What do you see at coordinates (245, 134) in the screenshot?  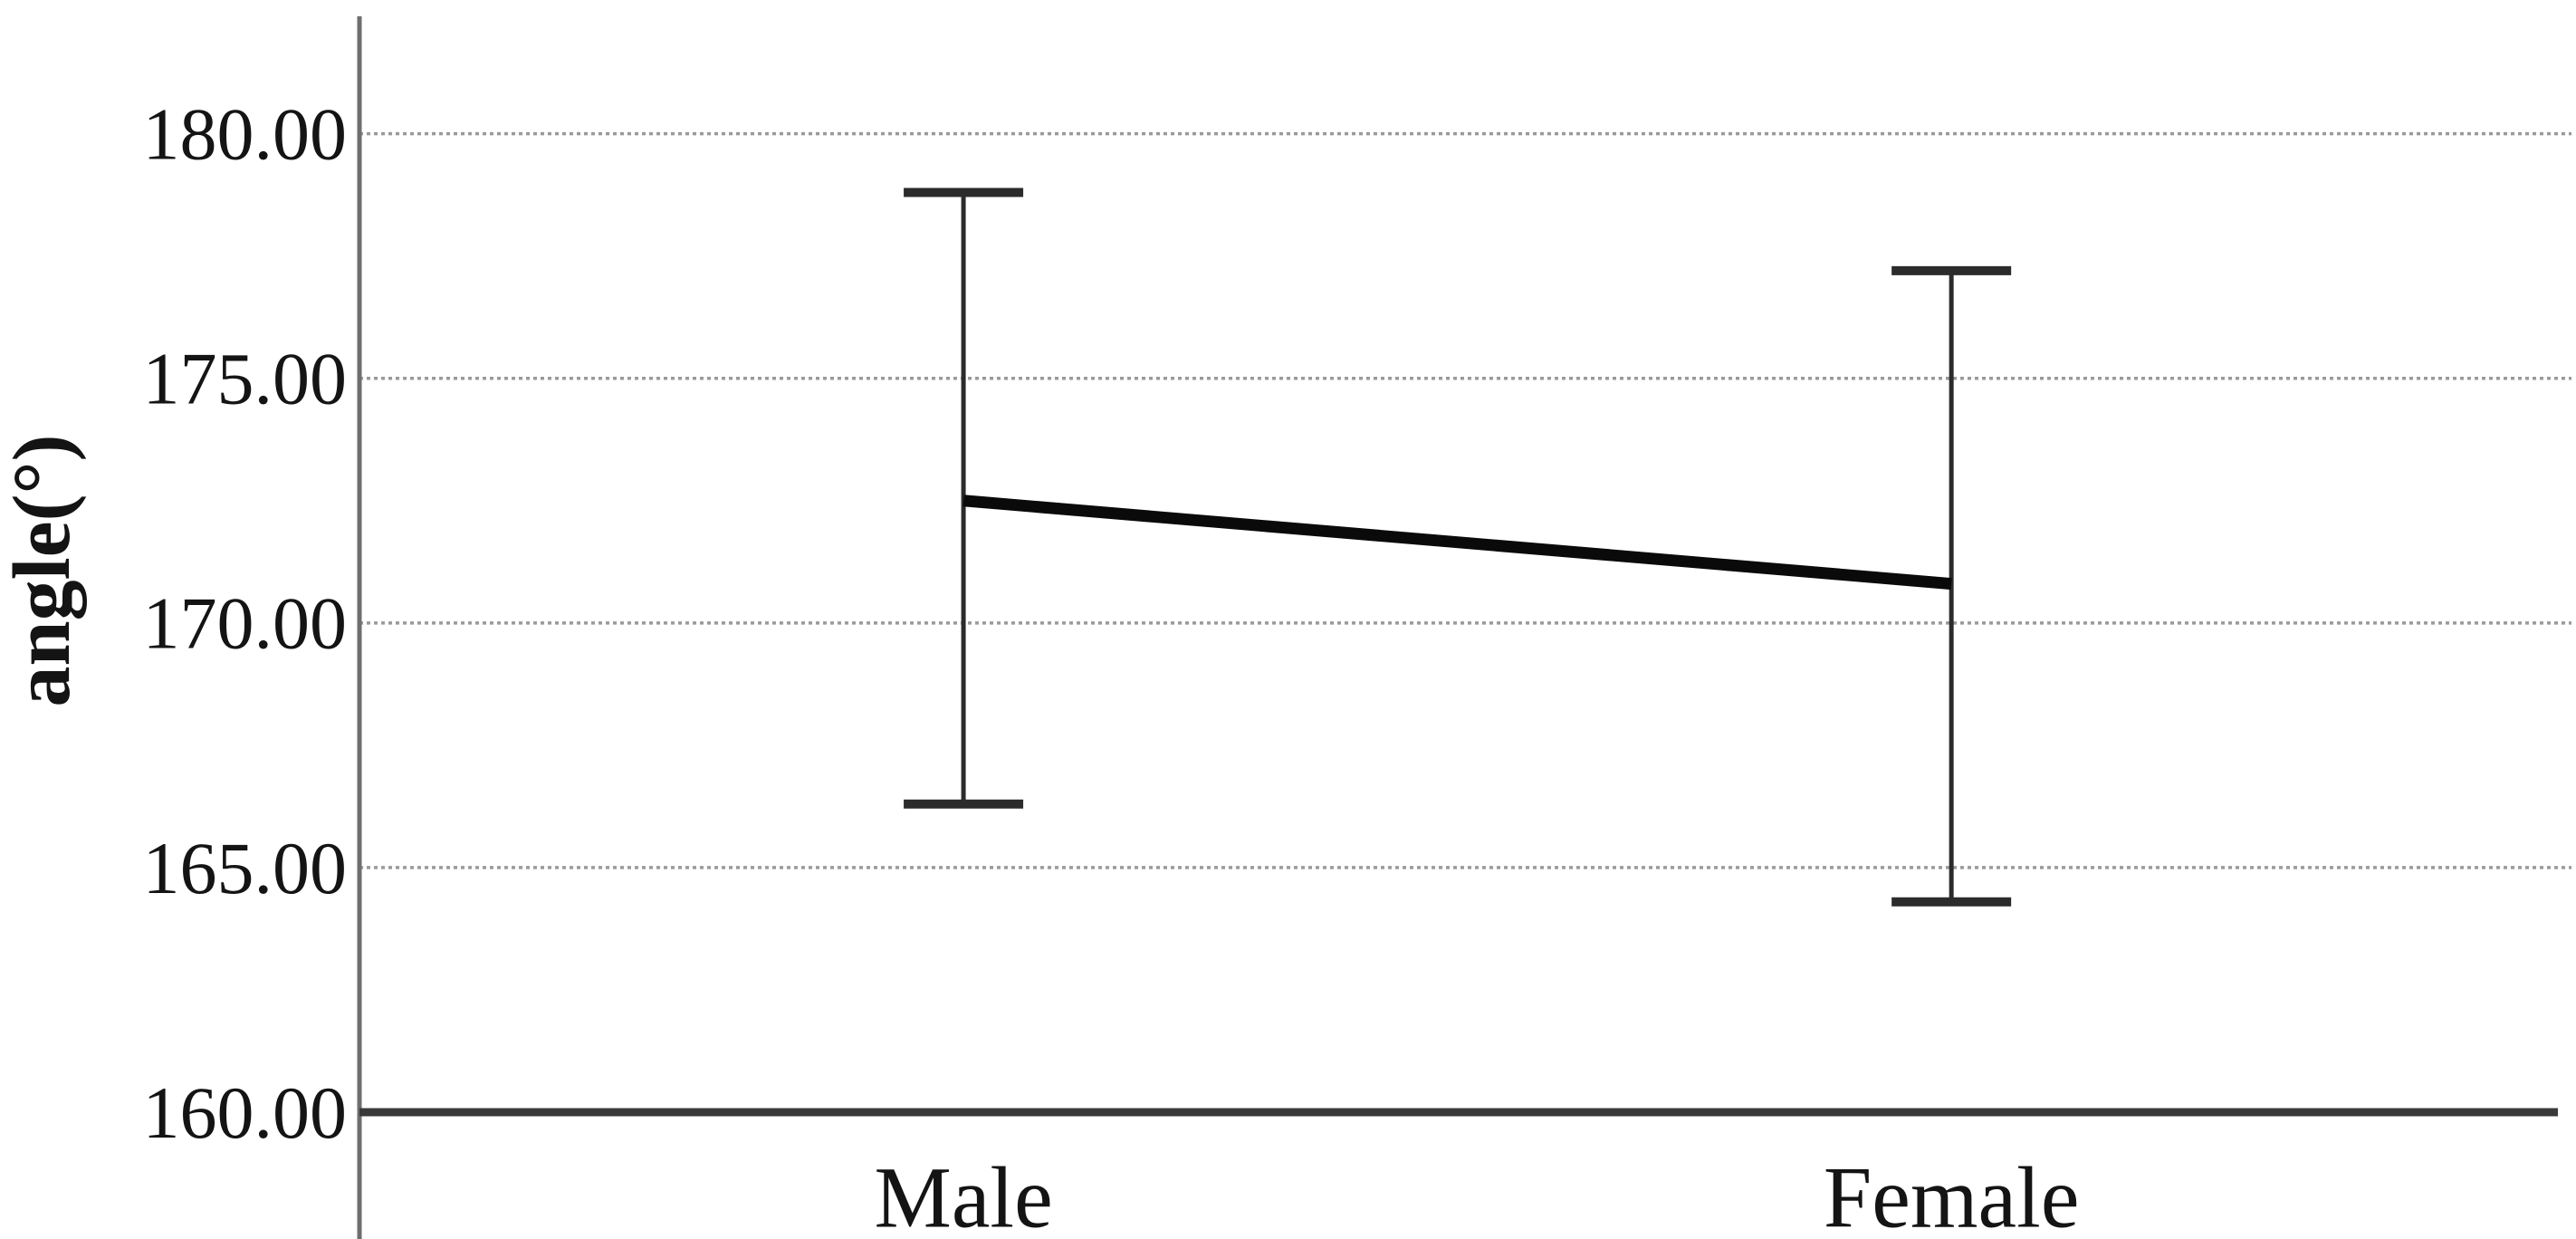 I see `y-tick-label-180: 180.00` at bounding box center [245, 134].